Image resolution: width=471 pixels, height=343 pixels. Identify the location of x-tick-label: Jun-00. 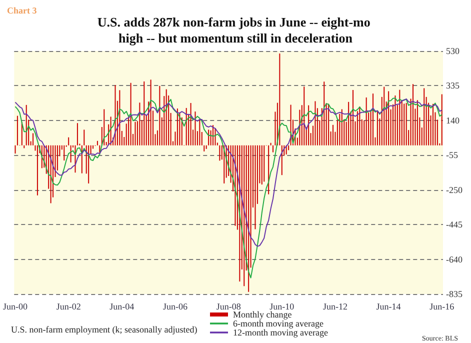
(15, 307).